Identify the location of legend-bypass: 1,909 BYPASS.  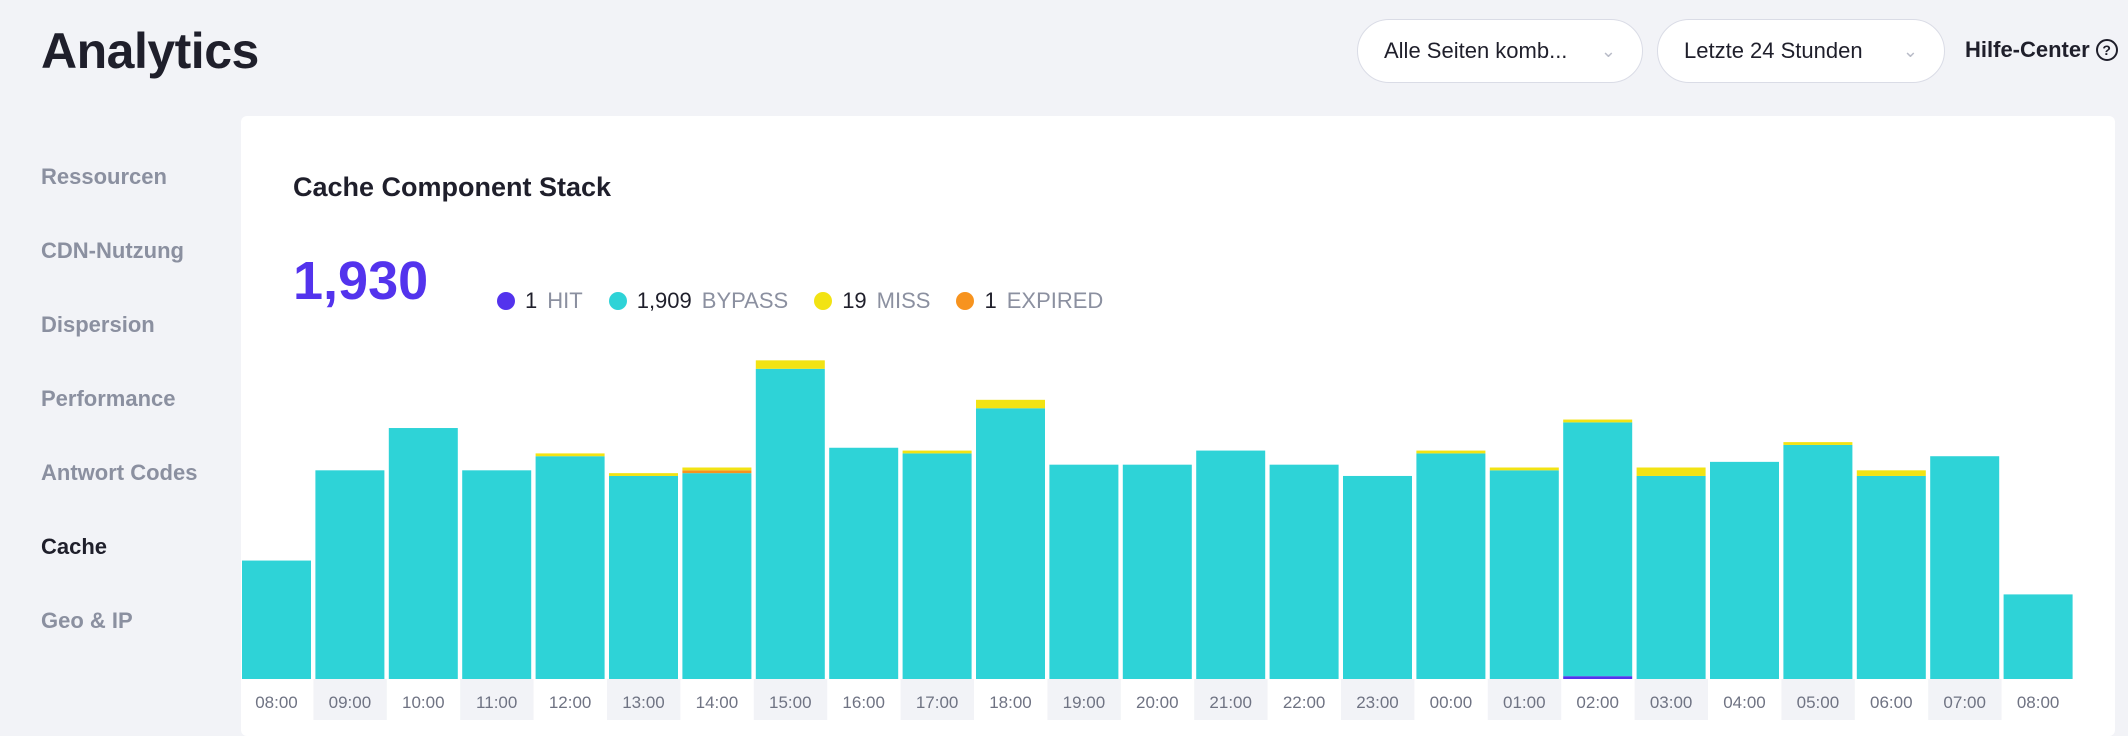
(698, 301).